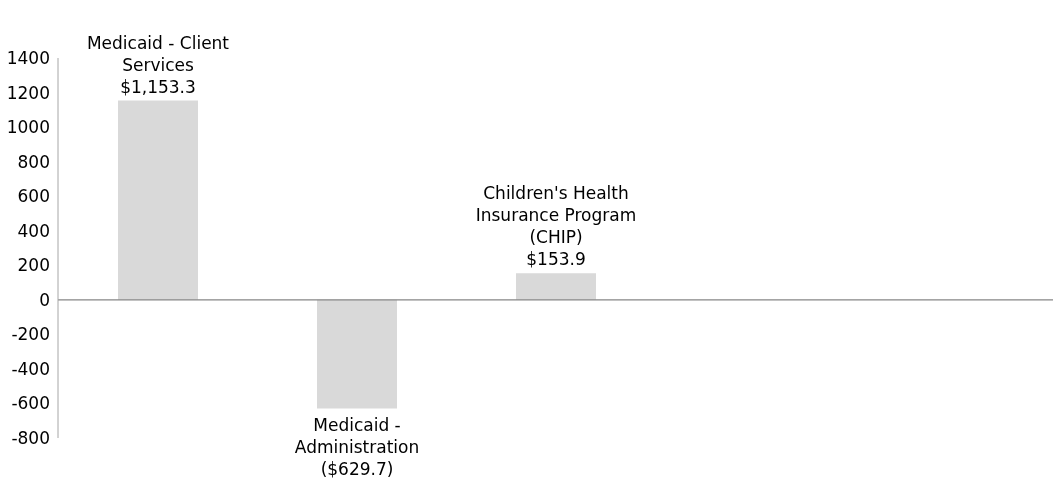 This screenshot has height=501, width=1057. I want to click on y-tick-label: 0, so click(44, 299).